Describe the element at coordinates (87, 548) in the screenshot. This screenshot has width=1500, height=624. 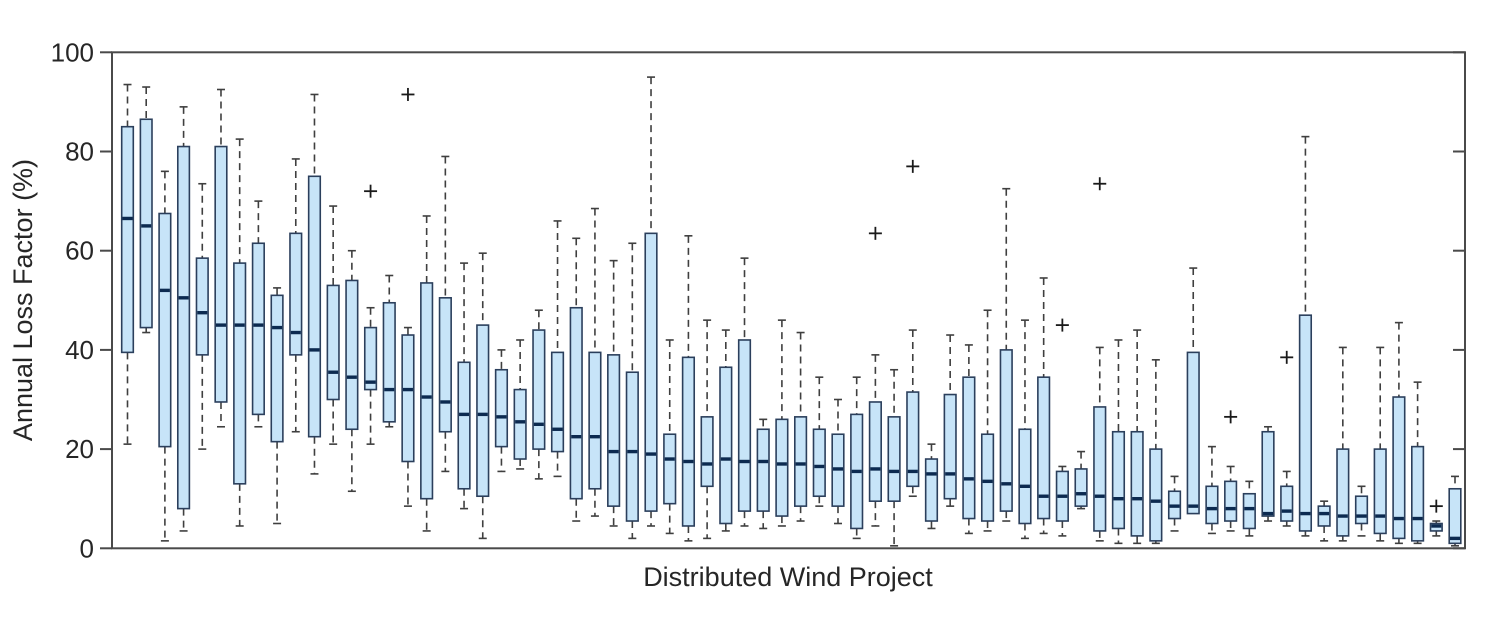
I see `y-tick-label: 0` at that location.